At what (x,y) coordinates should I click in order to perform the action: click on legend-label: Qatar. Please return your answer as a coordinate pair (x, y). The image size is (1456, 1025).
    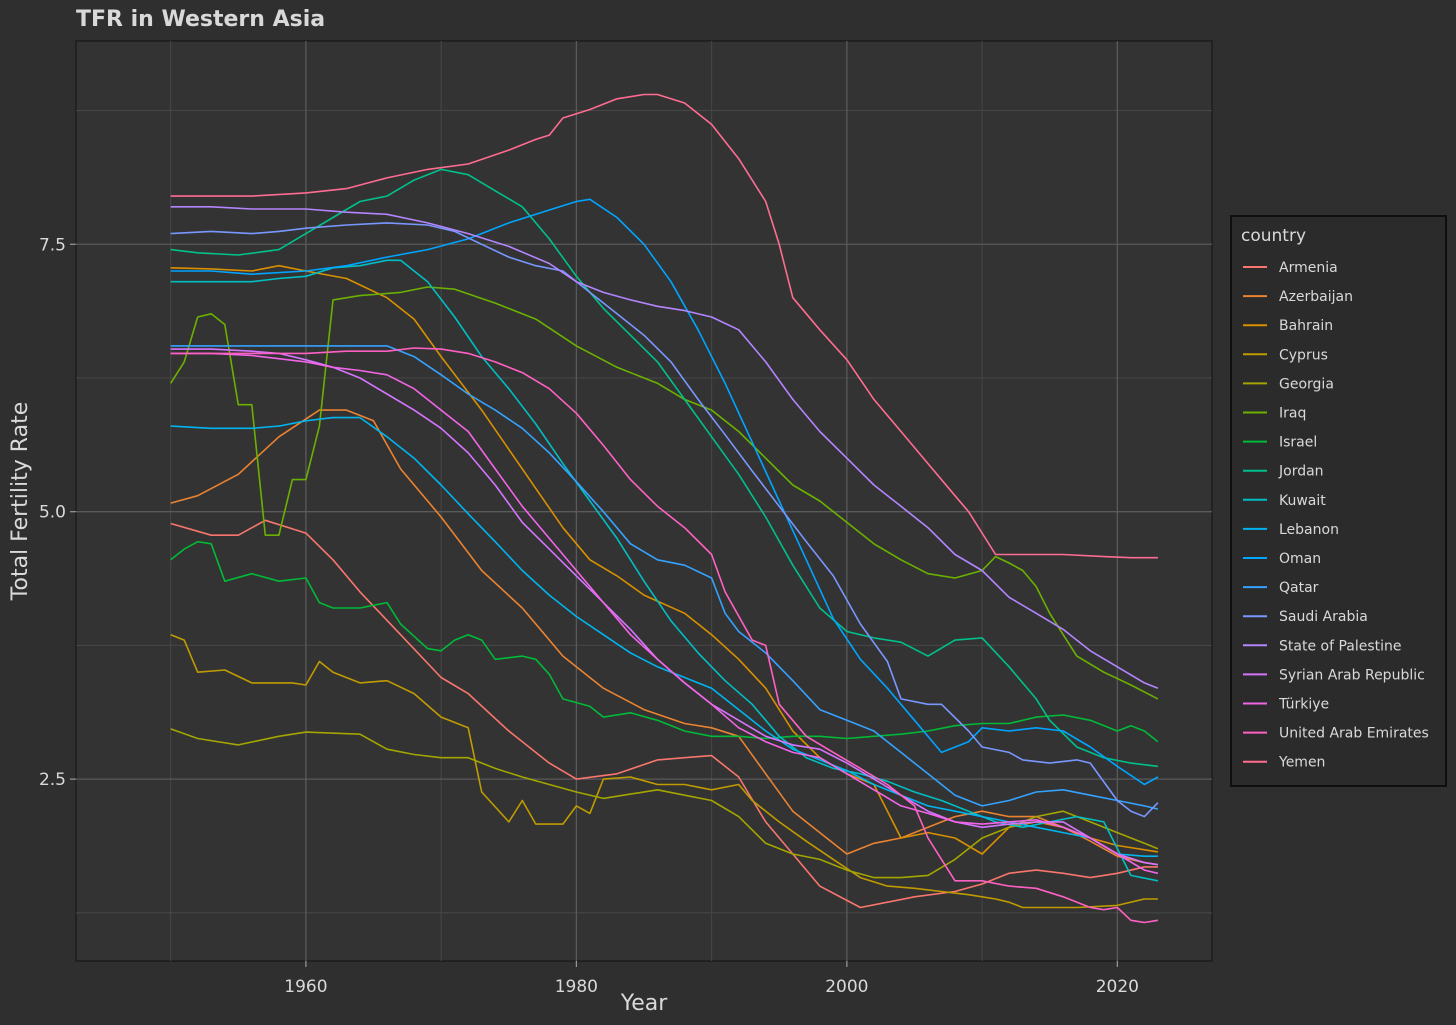
    Looking at the image, I should click on (1299, 588).